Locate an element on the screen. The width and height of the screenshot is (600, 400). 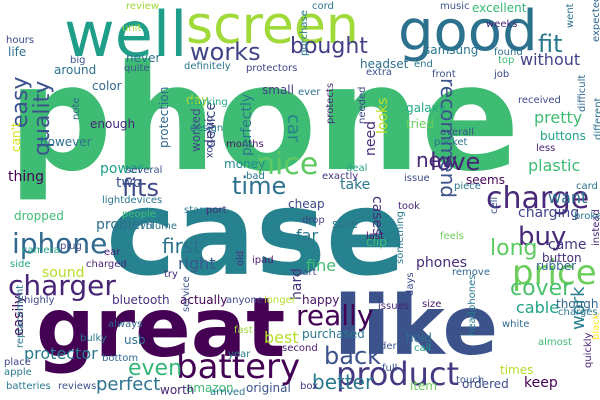
cloud-word: sound is located at coordinates (63, 273).